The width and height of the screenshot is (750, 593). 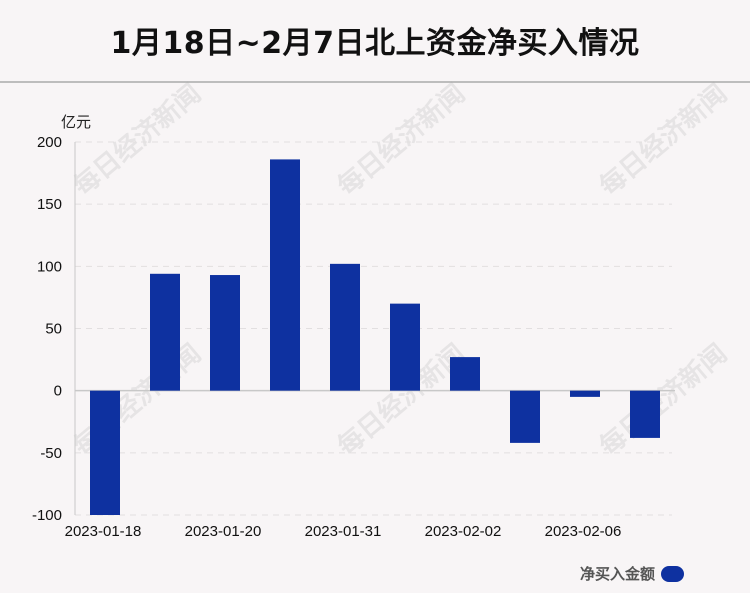 What do you see at coordinates (58, 391) in the screenshot?
I see `y-tick-label: 0` at bounding box center [58, 391].